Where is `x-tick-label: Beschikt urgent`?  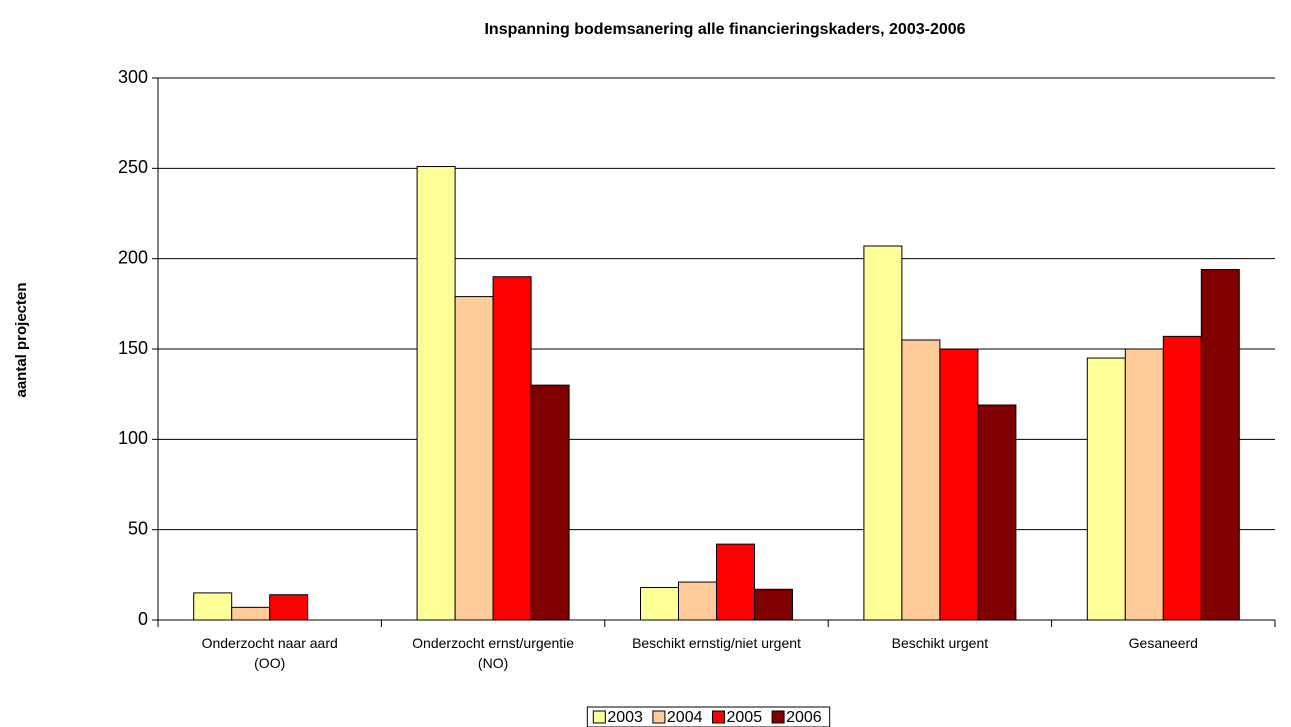
x-tick-label: Beschikt urgent is located at coordinates (940, 643).